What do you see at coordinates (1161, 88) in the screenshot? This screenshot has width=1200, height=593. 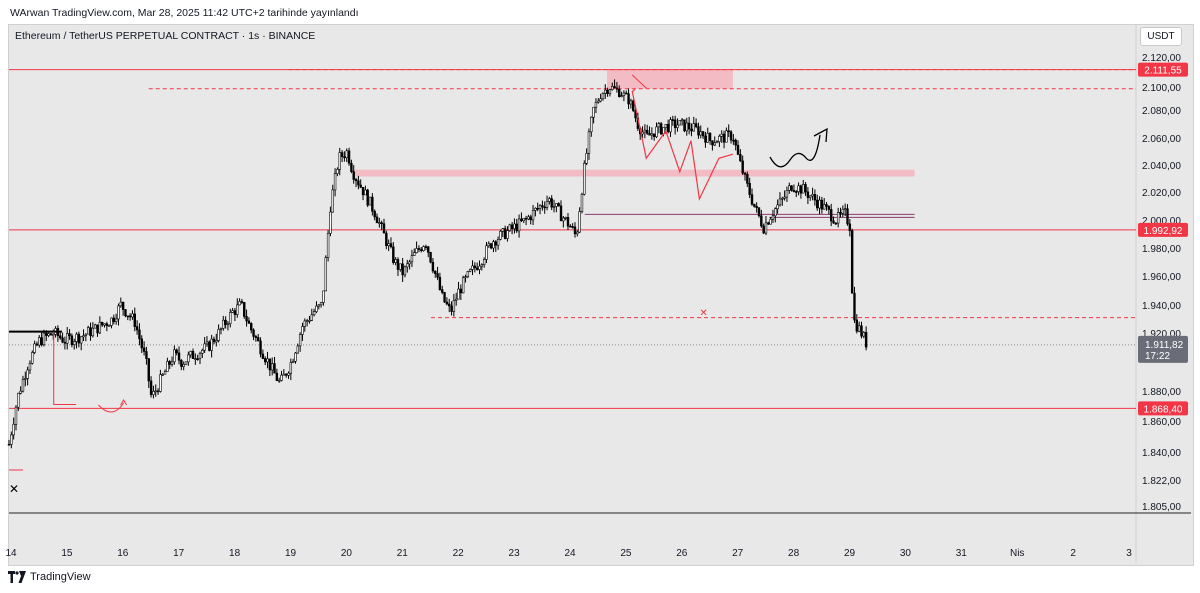 I see `y-axis-tick-label: 2.100,00` at bounding box center [1161, 88].